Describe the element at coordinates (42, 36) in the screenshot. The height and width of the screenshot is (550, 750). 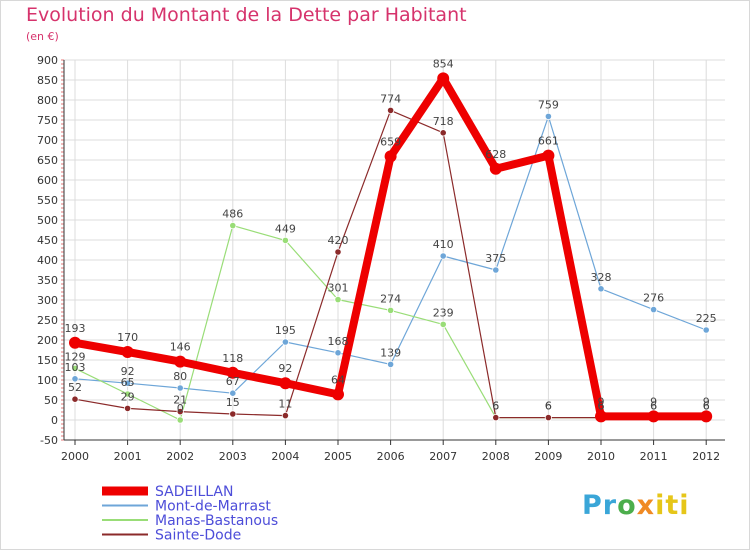
I see `chart-subtitle: (en €)` at that location.